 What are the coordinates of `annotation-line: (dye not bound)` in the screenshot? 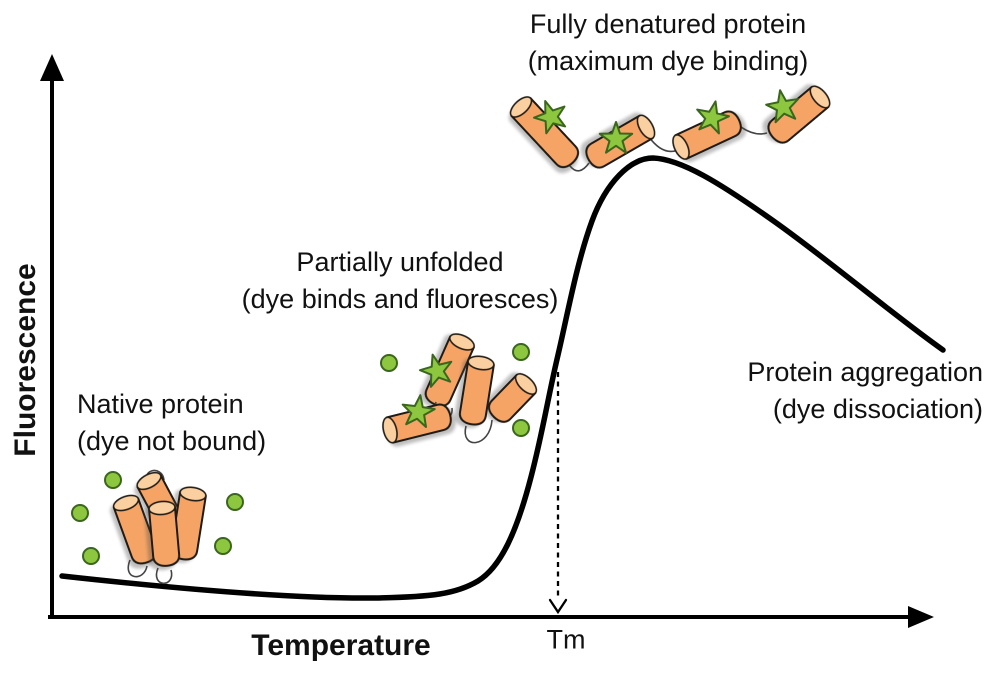 It's located at (172, 441).